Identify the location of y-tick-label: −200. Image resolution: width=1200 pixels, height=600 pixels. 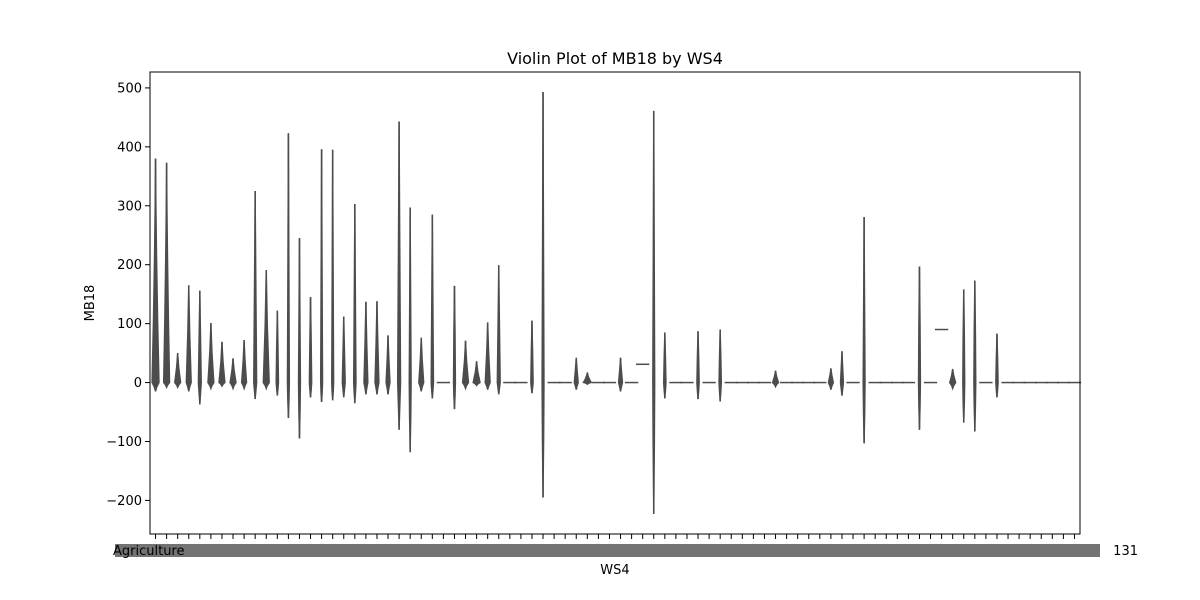
(124, 501).